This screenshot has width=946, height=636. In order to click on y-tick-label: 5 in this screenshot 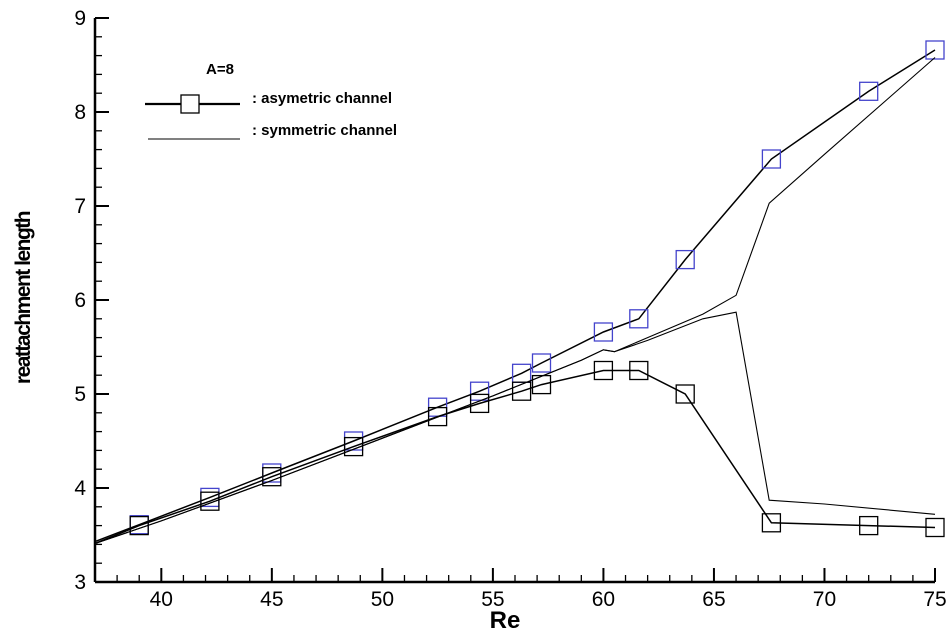, I will do `click(80, 394)`.